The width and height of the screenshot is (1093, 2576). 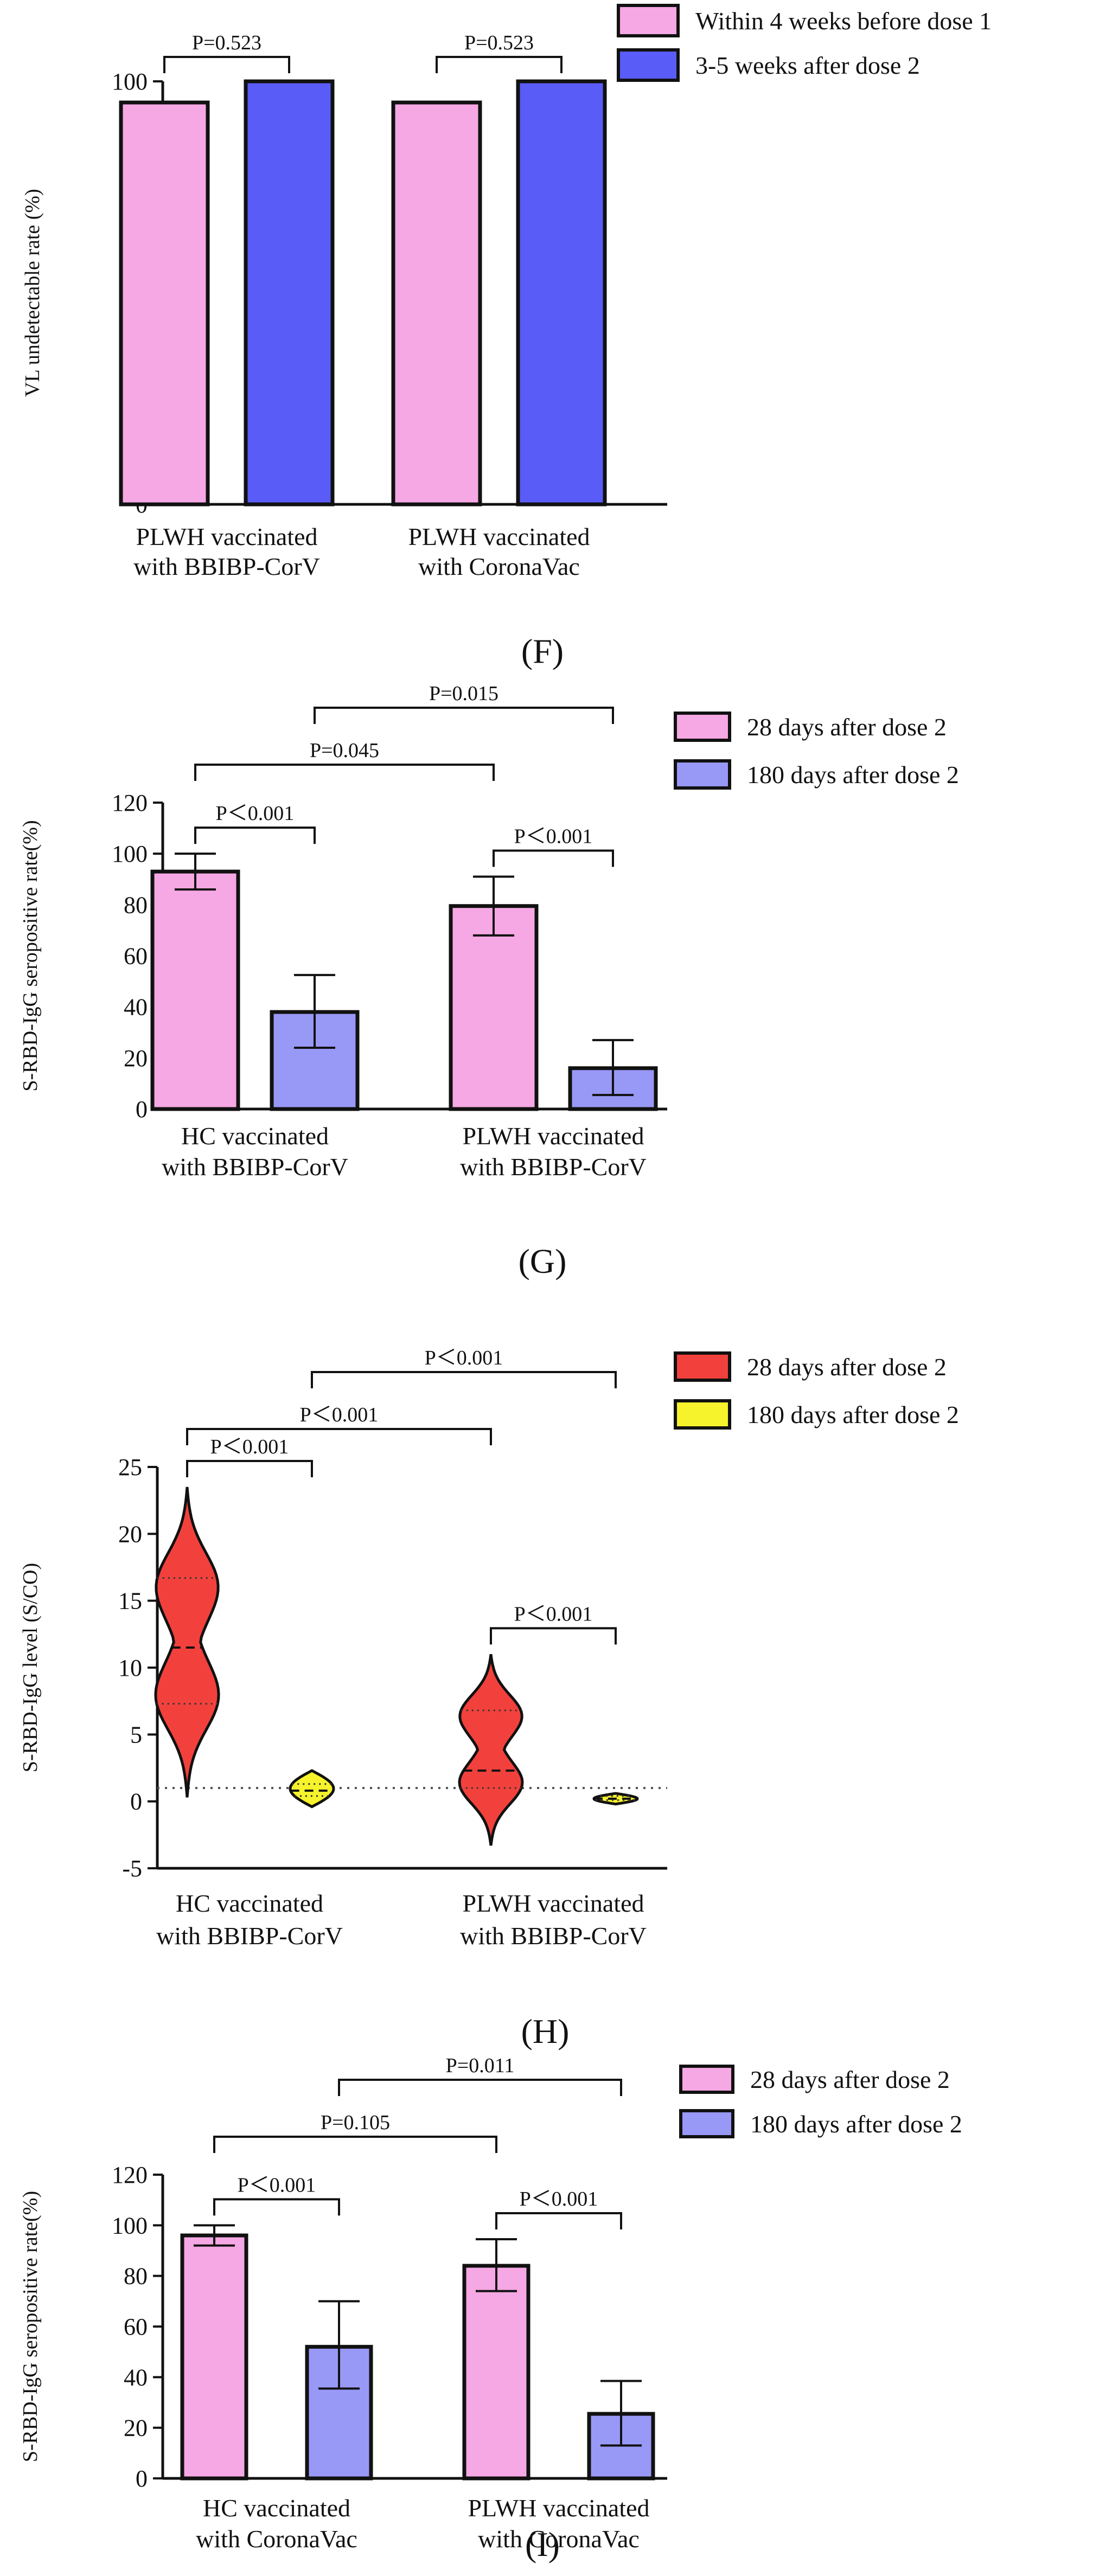 I want to click on y-axis-label: VL undetectable rate (%), so click(x=32, y=293).